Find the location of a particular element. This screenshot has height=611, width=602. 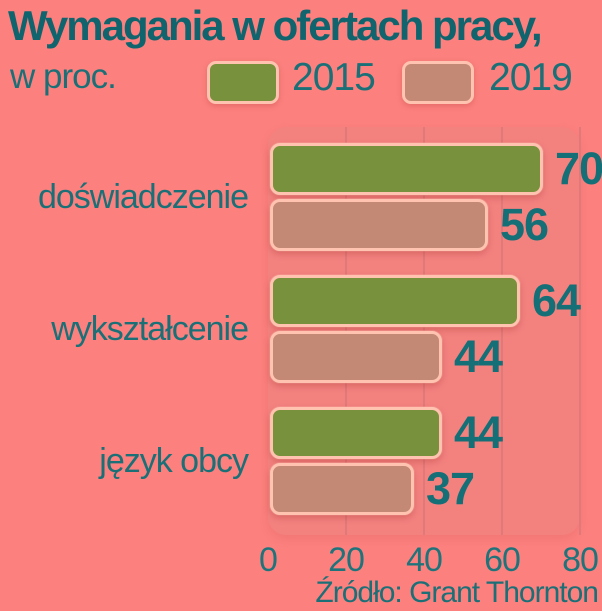

bar-2019-doświadczenie is located at coordinates (379, 225).